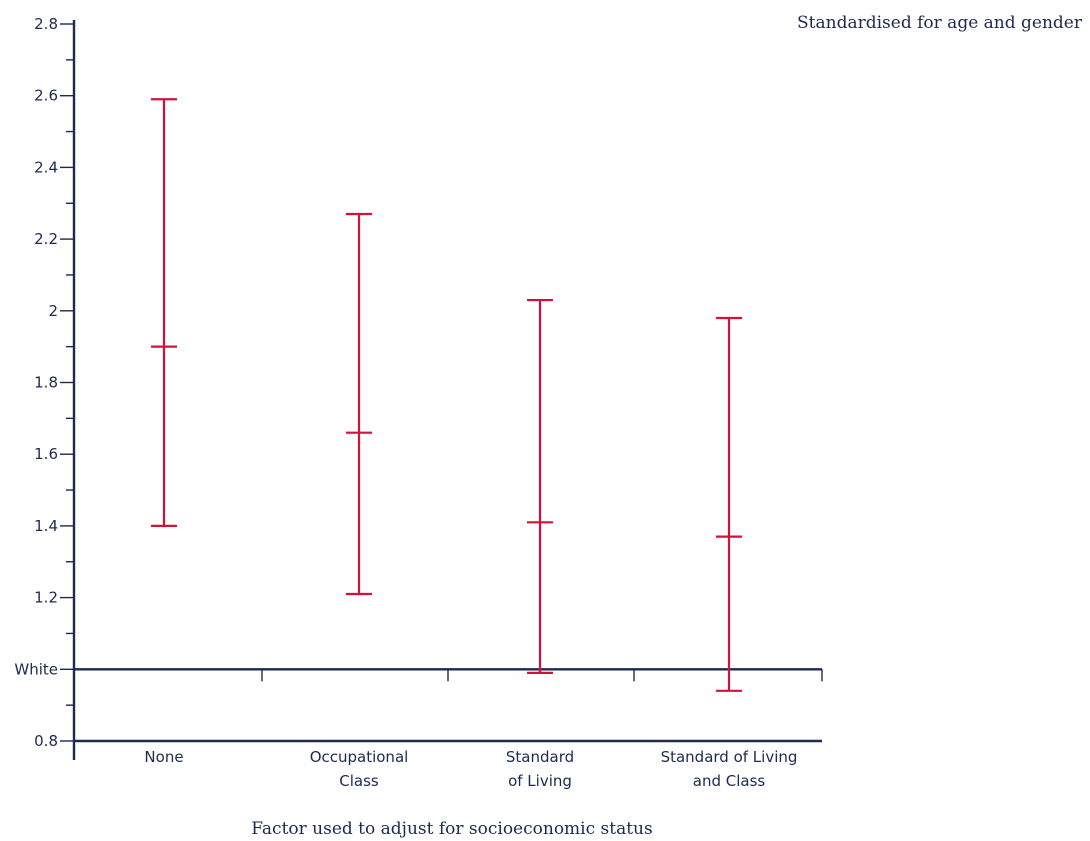  Describe the element at coordinates (46, 741) in the screenshot. I see `y-tick-label: 0.8` at that location.